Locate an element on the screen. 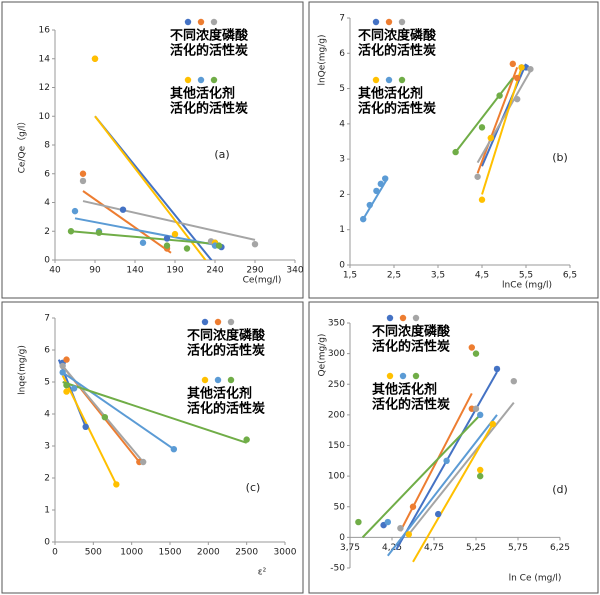 The width and height of the screenshot is (600, 595). x-tick-label: 500 is located at coordinates (93, 553).